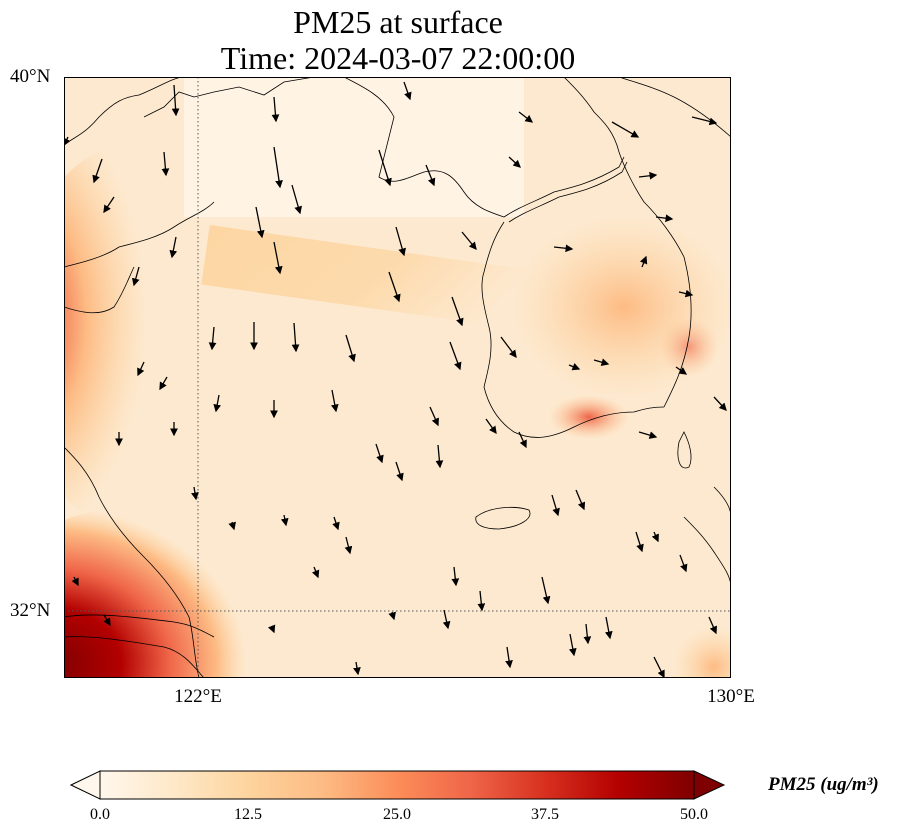 The height and width of the screenshot is (836, 905). I want to click on coast-korea-east, so click(627, 242).